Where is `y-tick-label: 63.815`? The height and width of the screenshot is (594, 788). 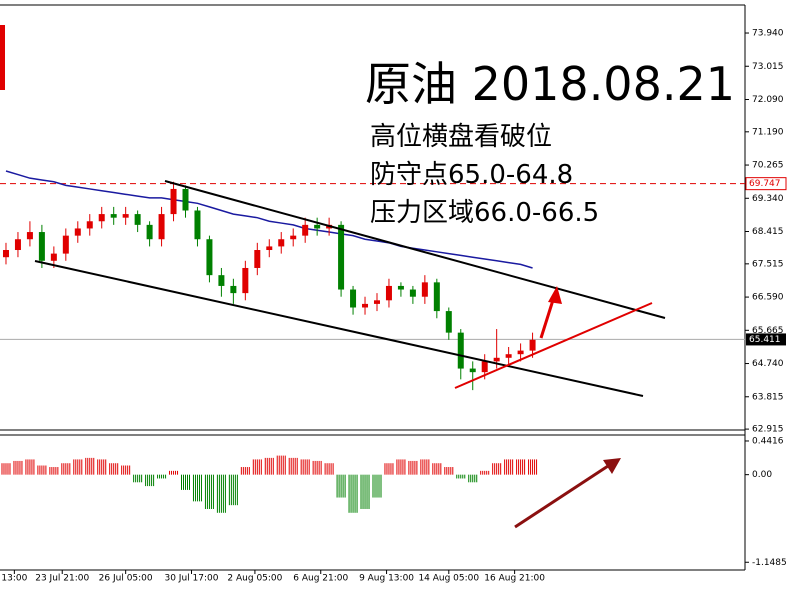 y-tick-label: 63.815 is located at coordinates (768, 397).